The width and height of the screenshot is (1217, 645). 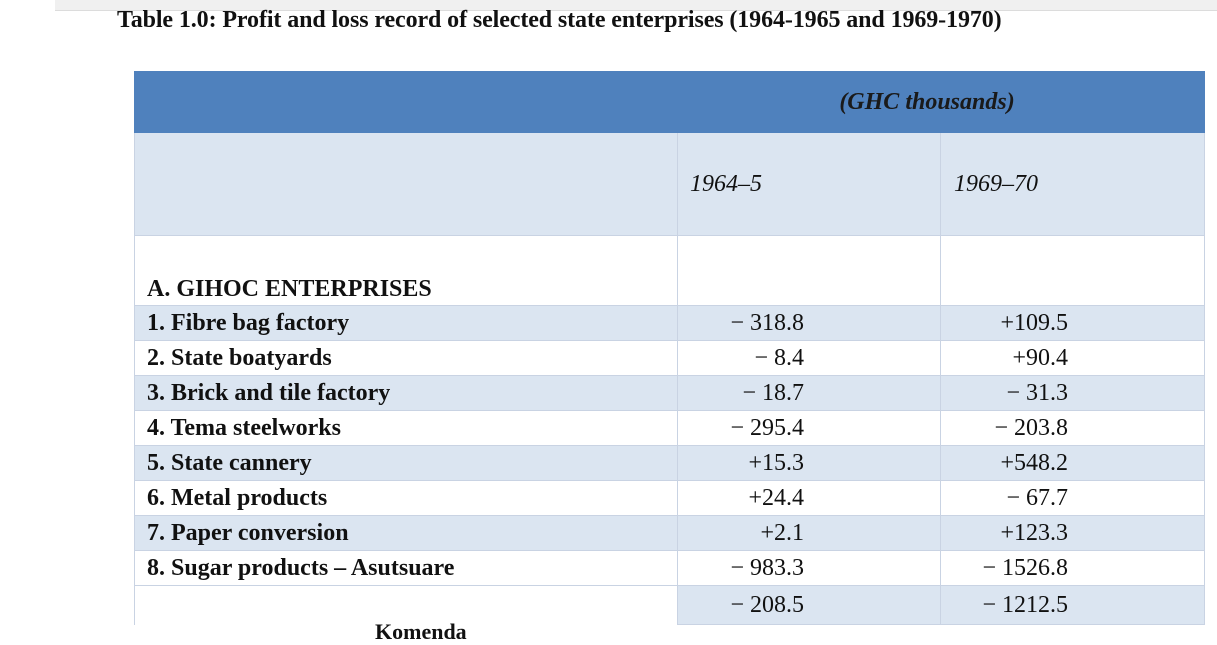 What do you see at coordinates (809, 568) in the screenshot?
I see `value-1964-5: − 983.3` at bounding box center [809, 568].